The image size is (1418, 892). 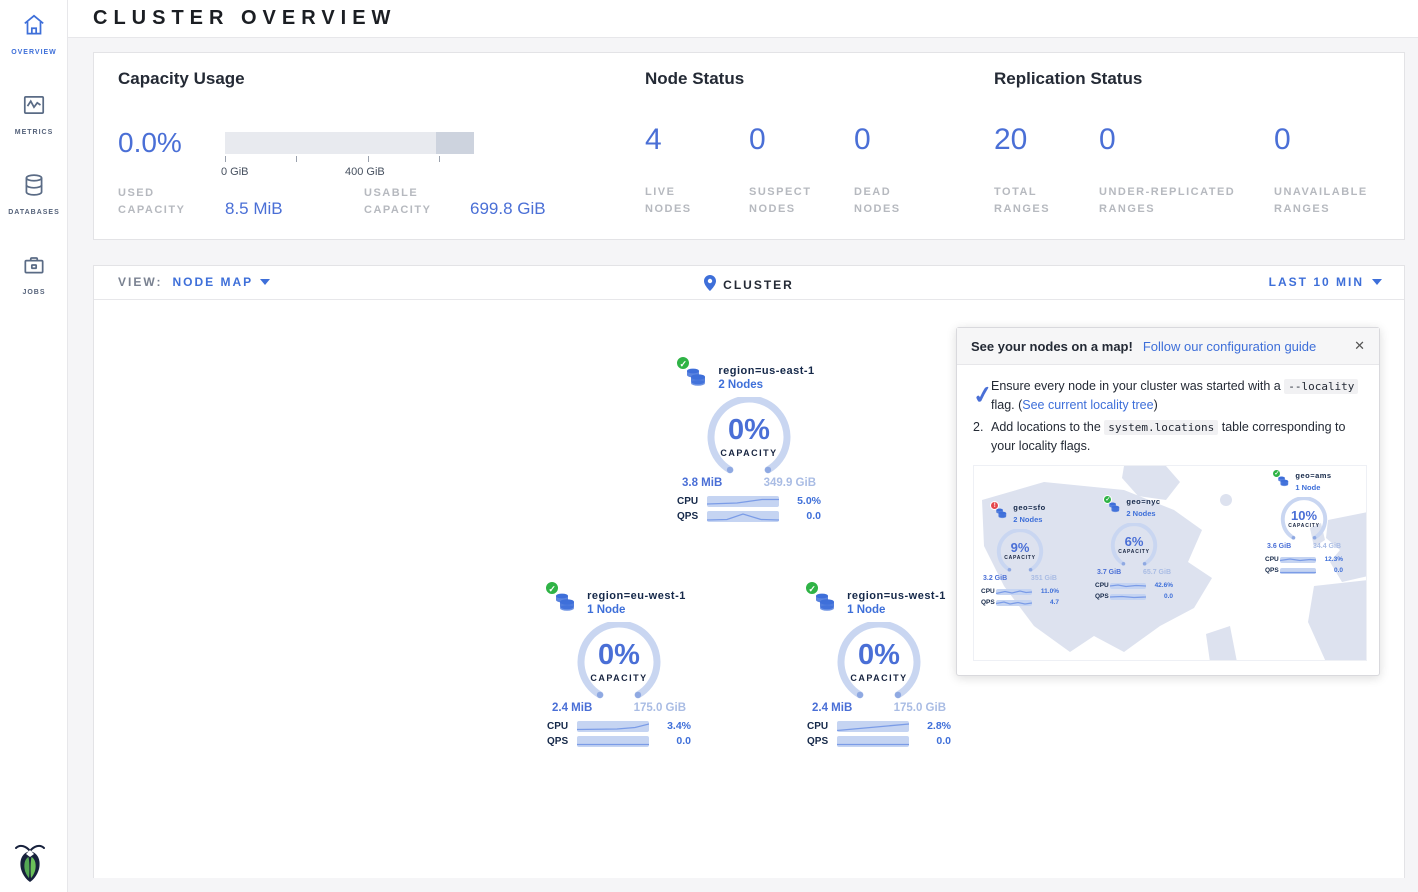 What do you see at coordinates (702, 483) in the screenshot?
I see `node-used-capacity: 3.8 MiB` at bounding box center [702, 483].